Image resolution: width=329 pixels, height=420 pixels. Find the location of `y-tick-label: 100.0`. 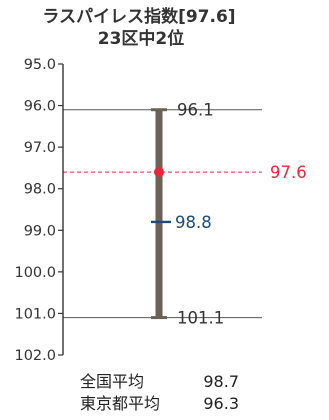

y-tick-label: 100.0 is located at coordinates (35, 273).